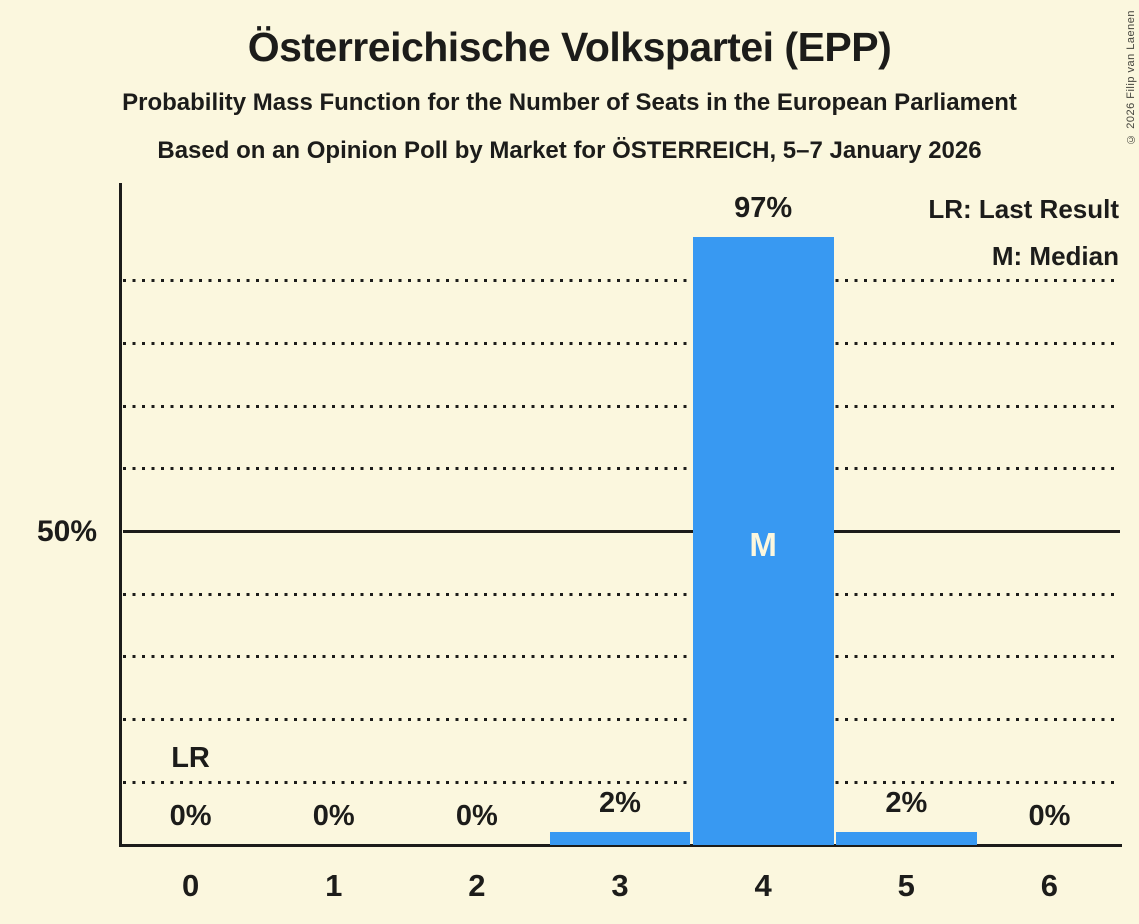  I want to click on value-label-seat-0: 0%, so click(190, 816).